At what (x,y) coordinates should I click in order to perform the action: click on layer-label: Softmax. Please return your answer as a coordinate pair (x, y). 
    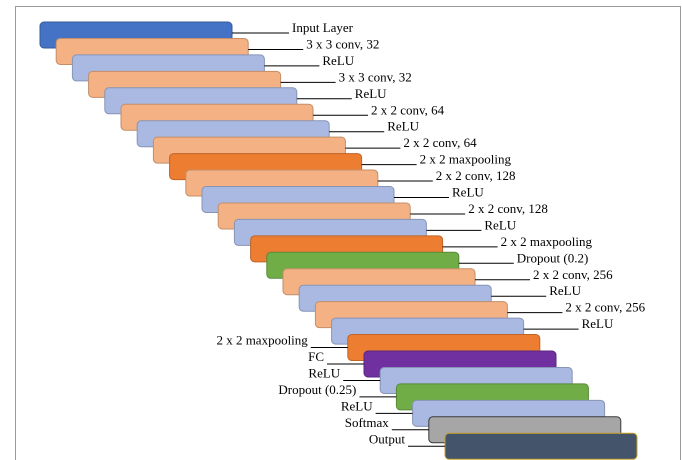
    Looking at the image, I should click on (367, 422).